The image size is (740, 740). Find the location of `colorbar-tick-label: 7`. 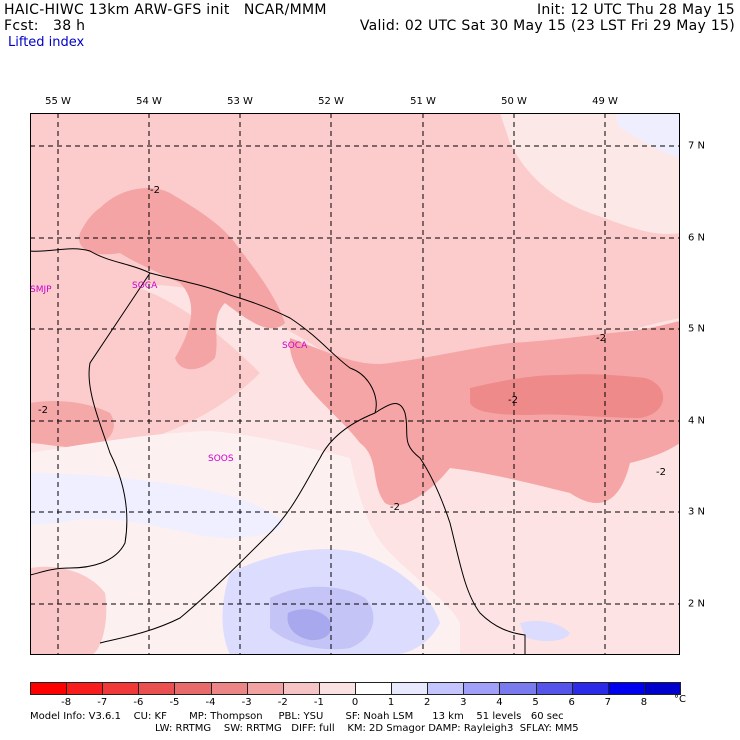

colorbar-tick-label: 7 is located at coordinates (607, 702).